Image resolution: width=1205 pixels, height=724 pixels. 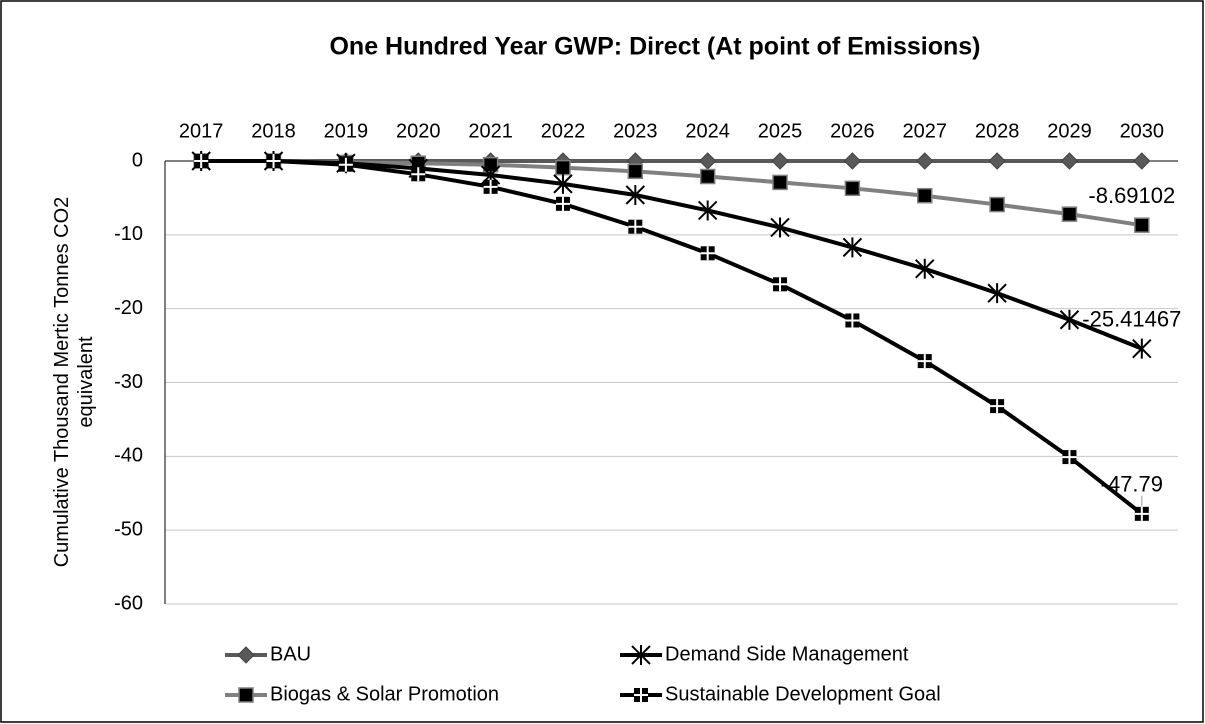 I want to click on y-tick-label: -40, so click(x=128, y=456).